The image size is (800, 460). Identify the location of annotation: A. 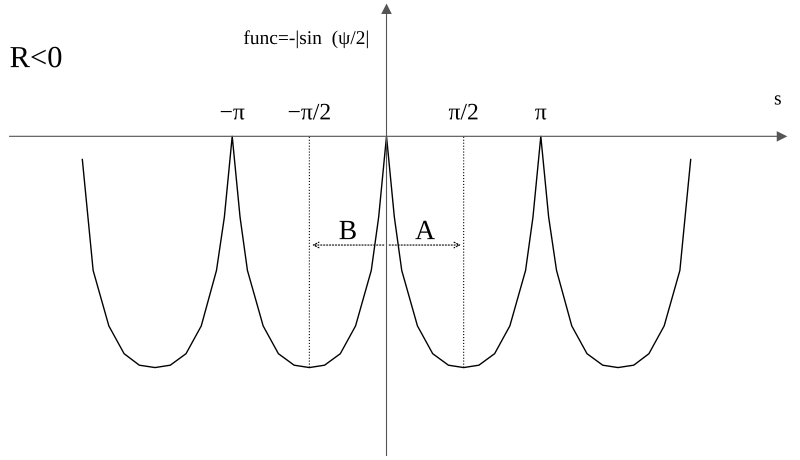
(425, 230).